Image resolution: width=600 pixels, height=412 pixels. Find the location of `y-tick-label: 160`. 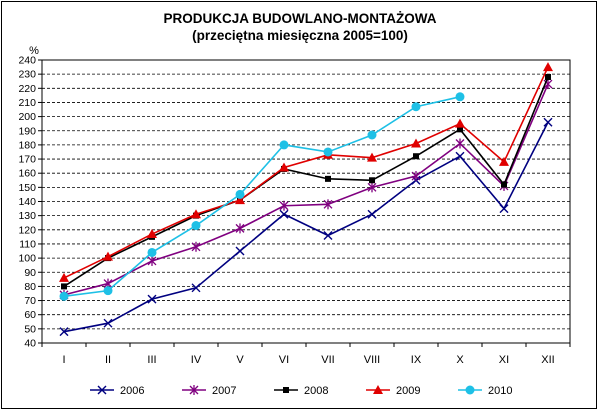

y-tick-label: 160 is located at coordinates (27, 174).